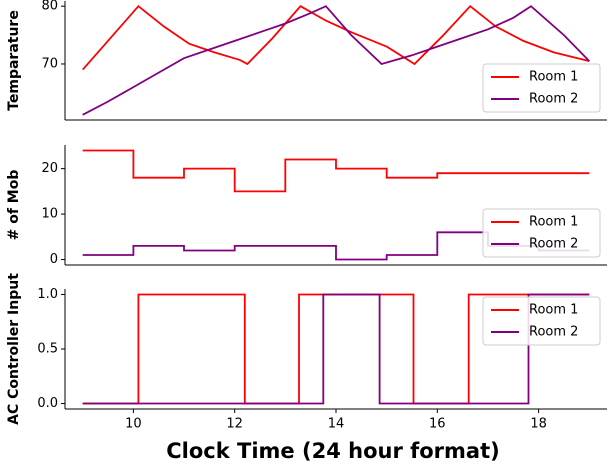  I want to click on x-tick-label: 12, so click(234, 424).